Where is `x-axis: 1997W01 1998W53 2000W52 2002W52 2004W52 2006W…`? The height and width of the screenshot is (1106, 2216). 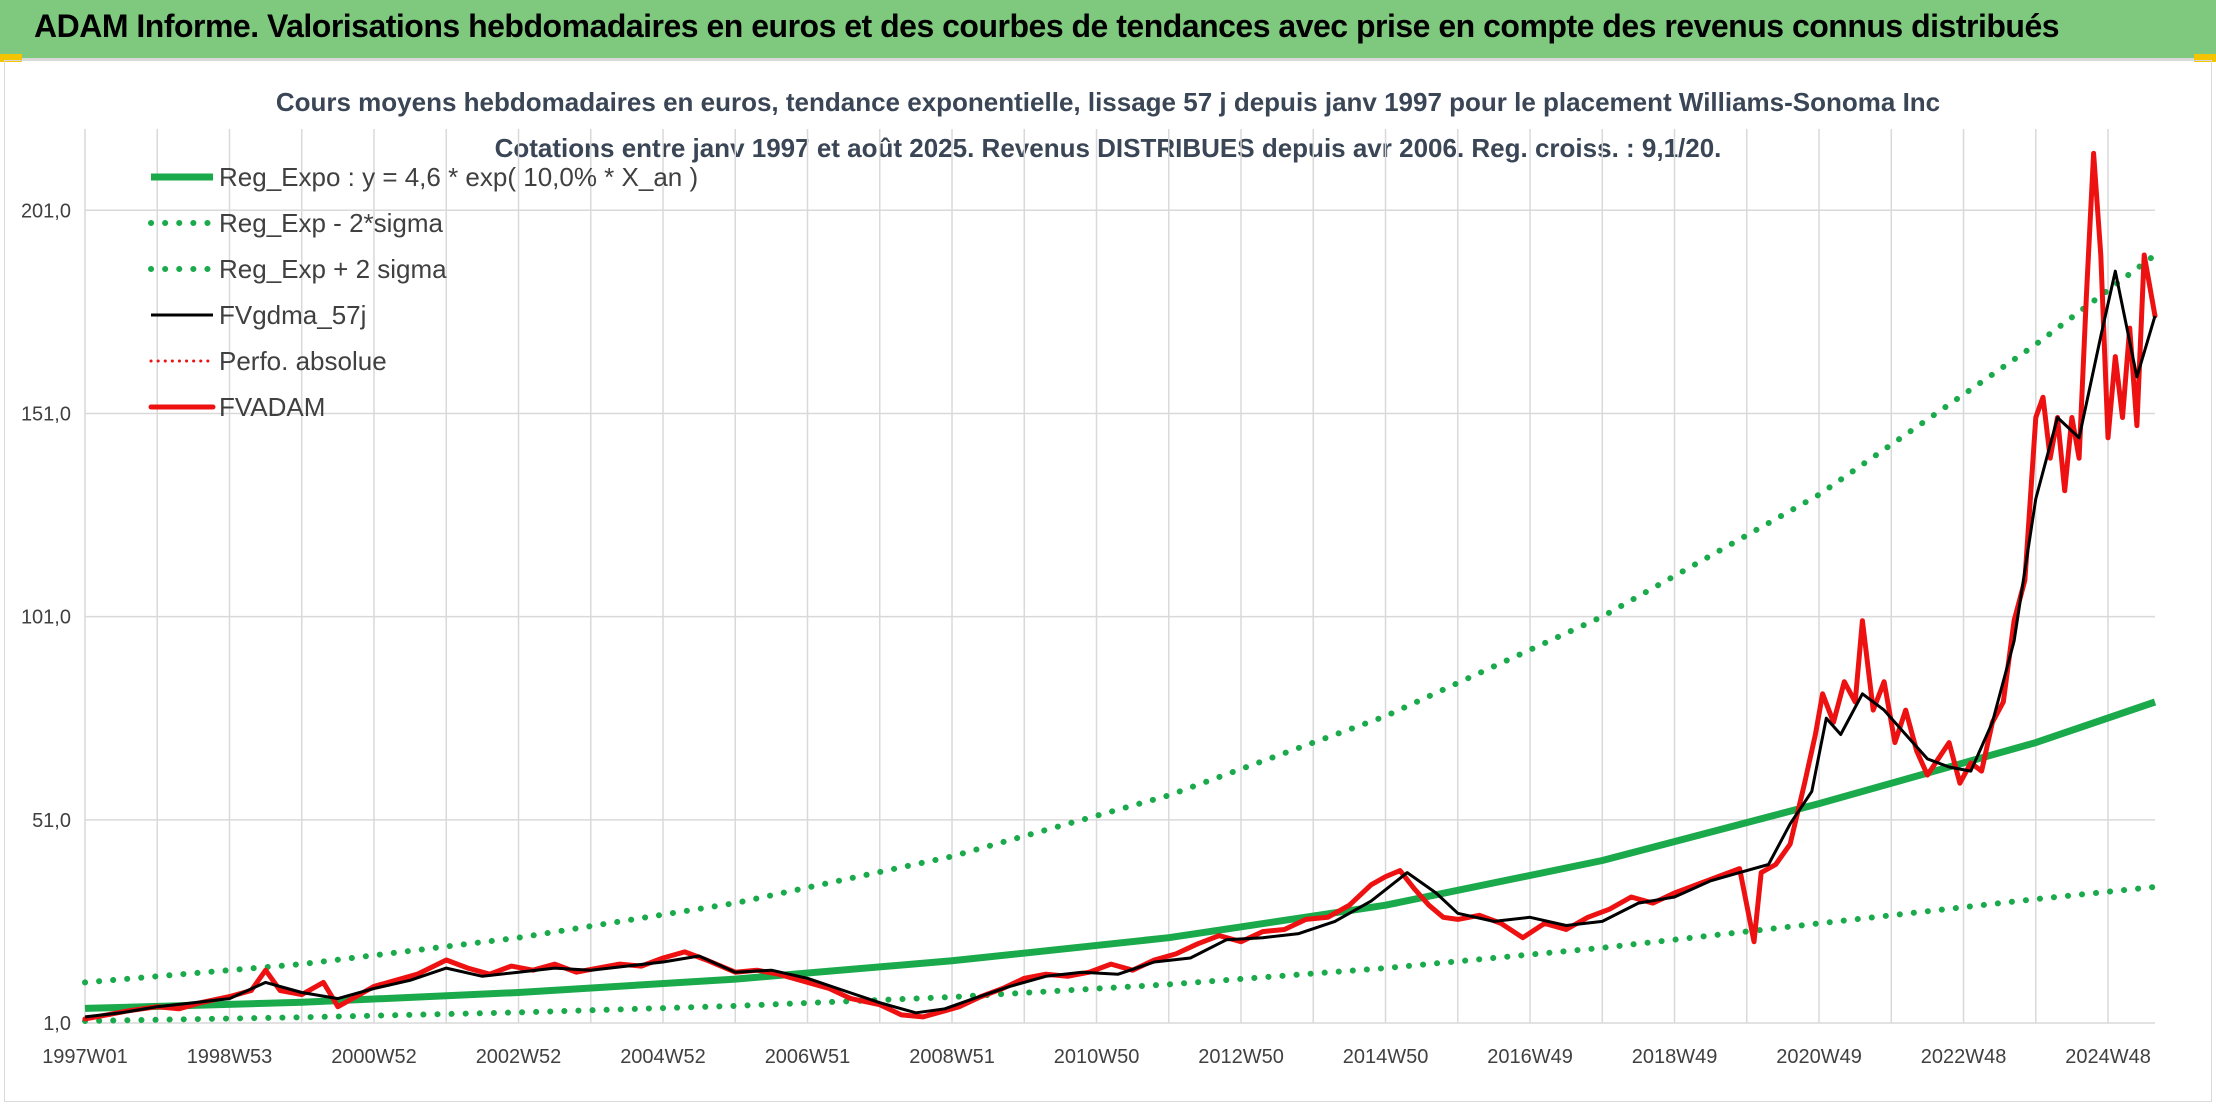 x-axis: 1997W01 1998W53 2000W52 2002W52 2004W52 2006W… is located at coordinates (1096, 1057).